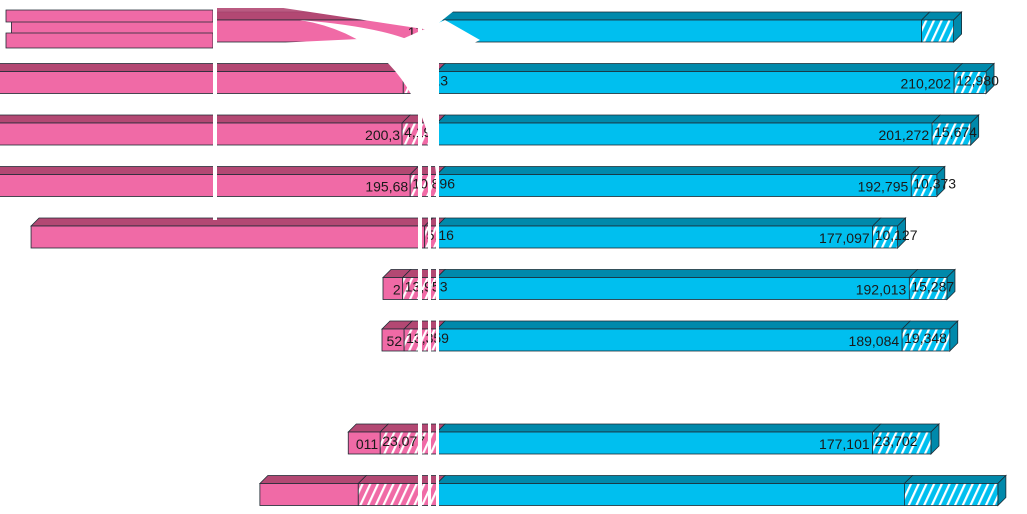 The width and height of the screenshot is (1027, 514). I want to click on right-minor-value-label: 19,348, so click(925, 338).